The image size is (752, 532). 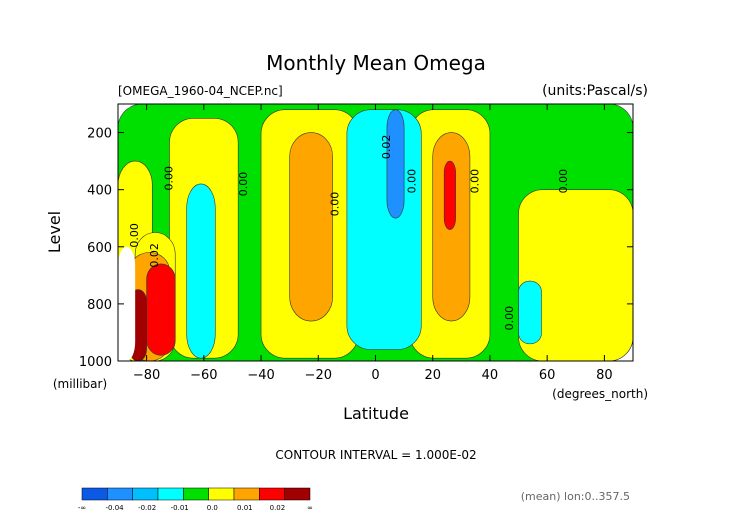 What do you see at coordinates (575, 496) in the screenshot?
I see `footnote: (mean) lon:0..357.5` at bounding box center [575, 496].